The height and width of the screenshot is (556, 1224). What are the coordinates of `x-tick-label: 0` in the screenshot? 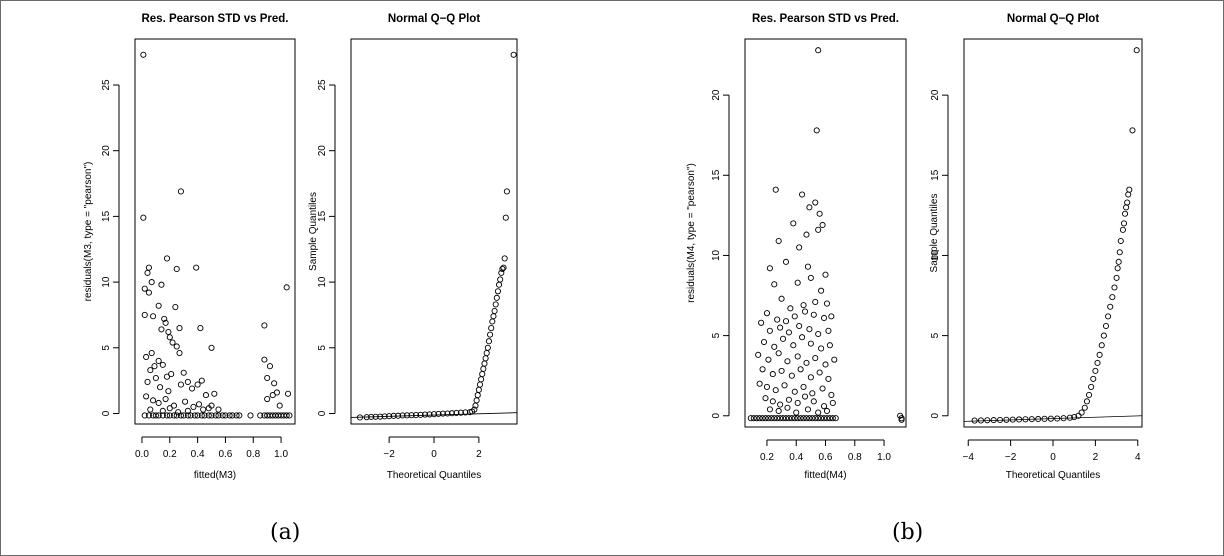 It's located at (434, 454).